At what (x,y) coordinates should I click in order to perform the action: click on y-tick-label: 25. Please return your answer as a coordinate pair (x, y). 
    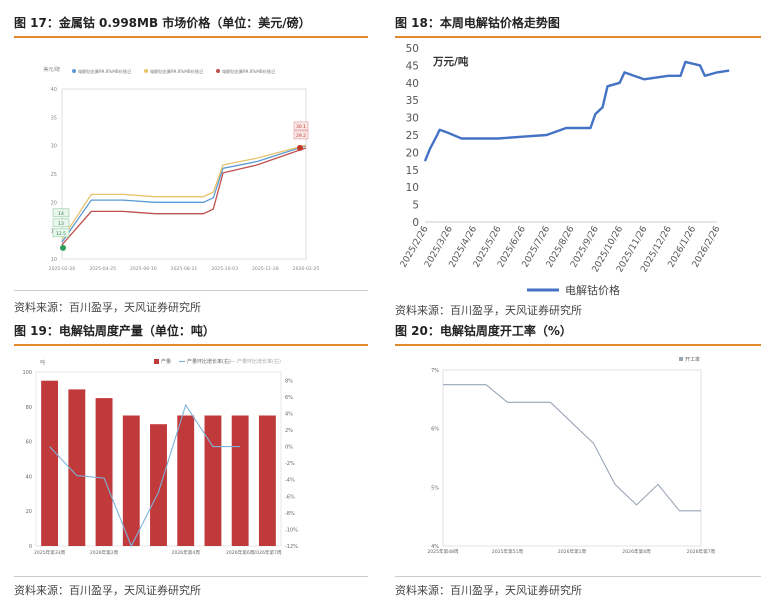
    Looking at the image, I should click on (412, 136).